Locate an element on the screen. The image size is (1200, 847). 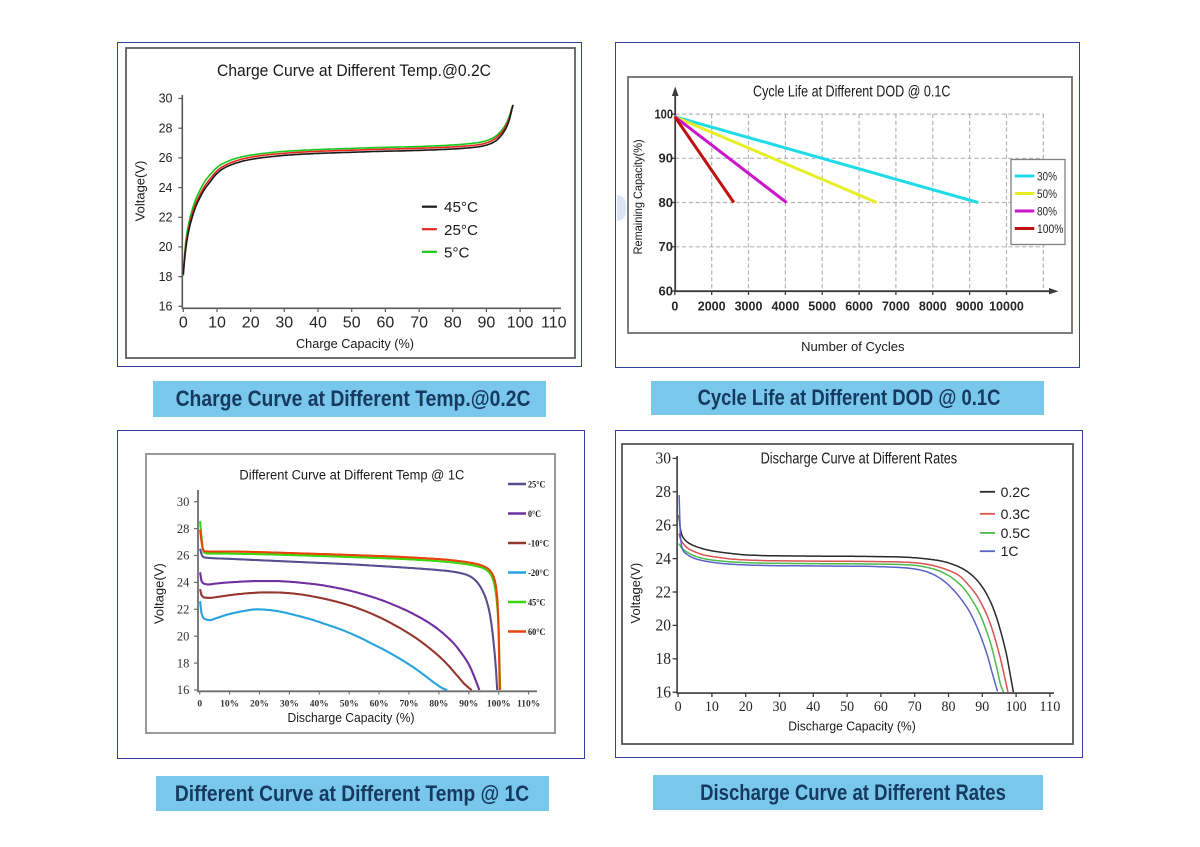
svg-text: 0.3C is located at coordinates (1016, 514).